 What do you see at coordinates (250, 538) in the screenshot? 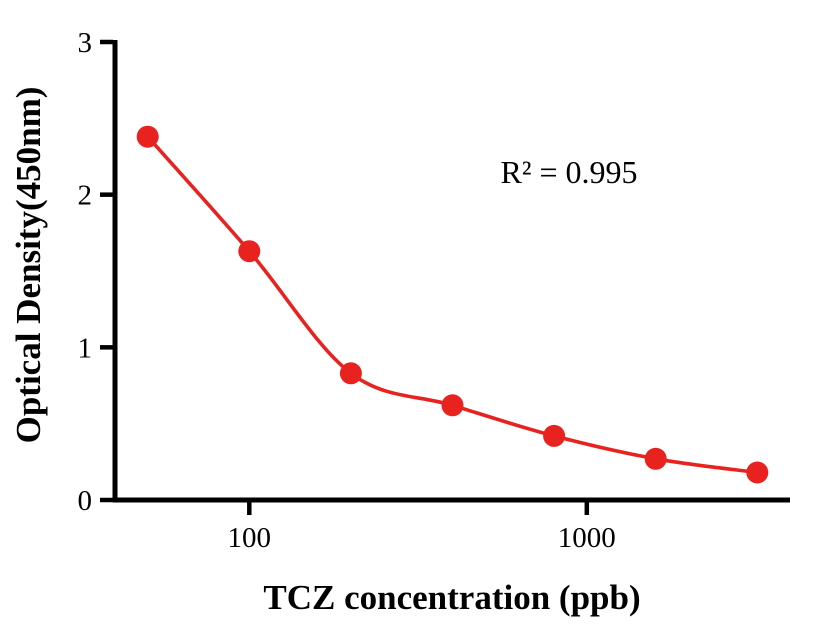
I see `x-tick-label: 100` at bounding box center [250, 538].